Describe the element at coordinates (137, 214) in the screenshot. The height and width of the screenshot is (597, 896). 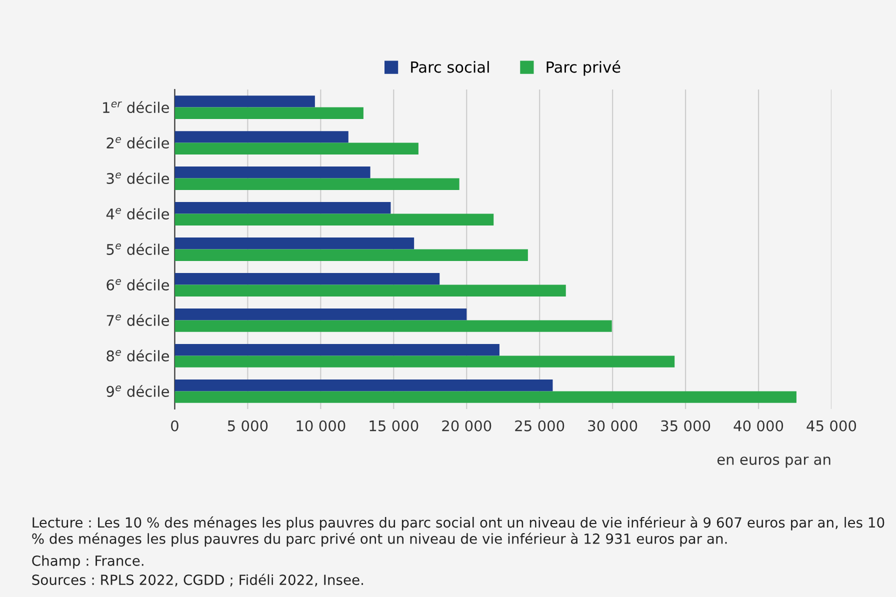
I see `y-tick-label: 4$^{e}$ décile` at that location.